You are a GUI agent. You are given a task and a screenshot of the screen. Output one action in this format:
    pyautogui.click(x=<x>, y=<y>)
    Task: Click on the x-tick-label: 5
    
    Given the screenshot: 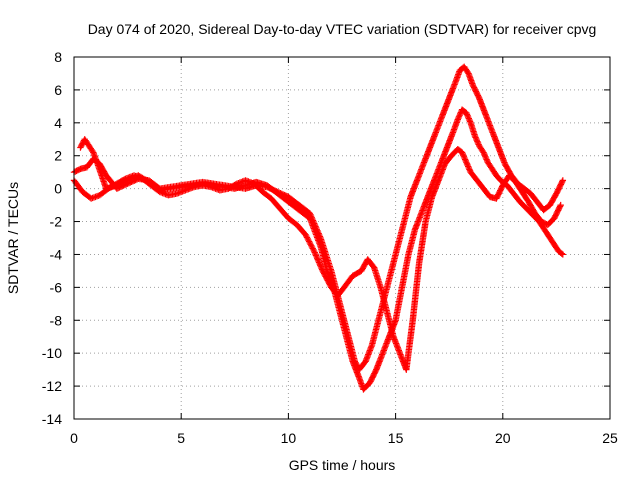 What is the action you would take?
    pyautogui.click(x=181, y=438)
    